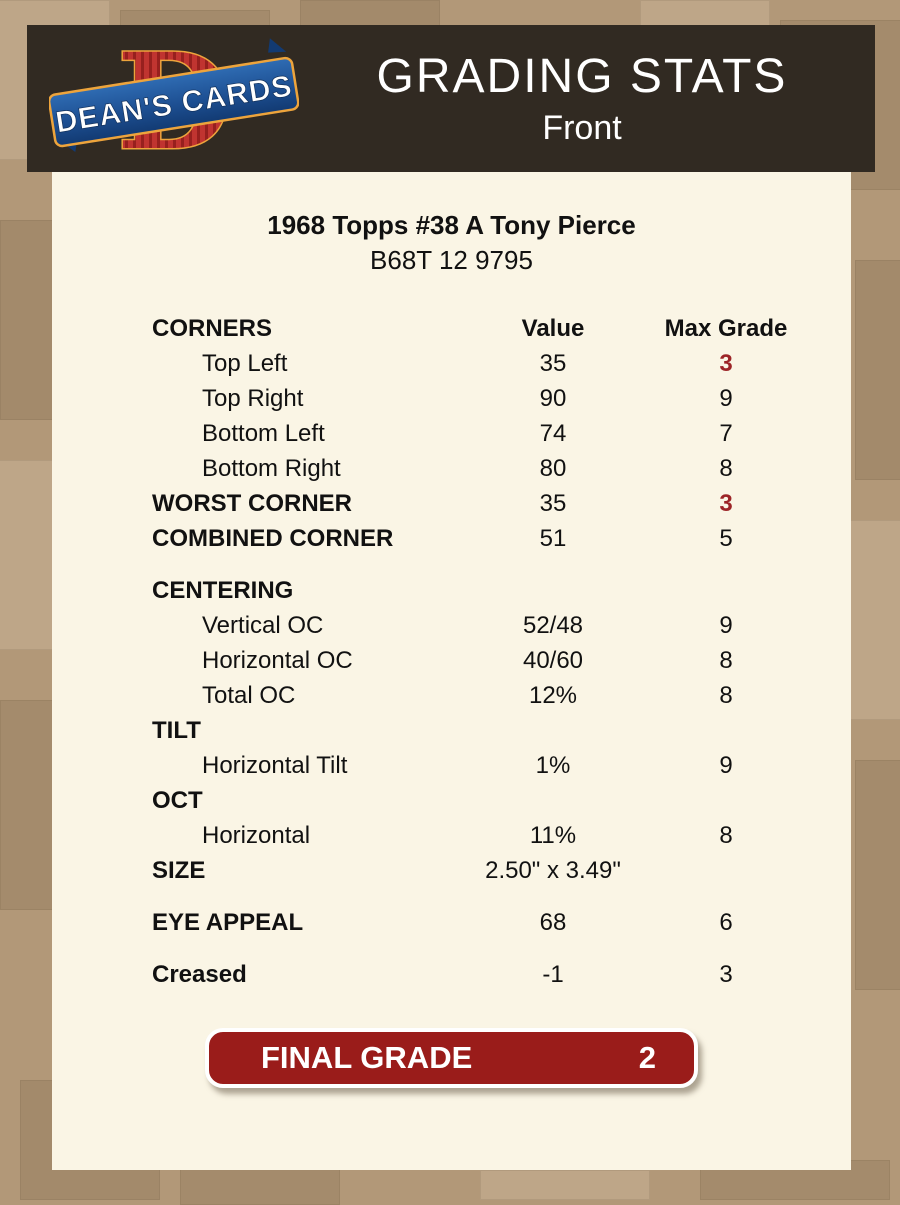 The height and width of the screenshot is (1205, 900). I want to click on row-label: Top Right, so click(253, 398).